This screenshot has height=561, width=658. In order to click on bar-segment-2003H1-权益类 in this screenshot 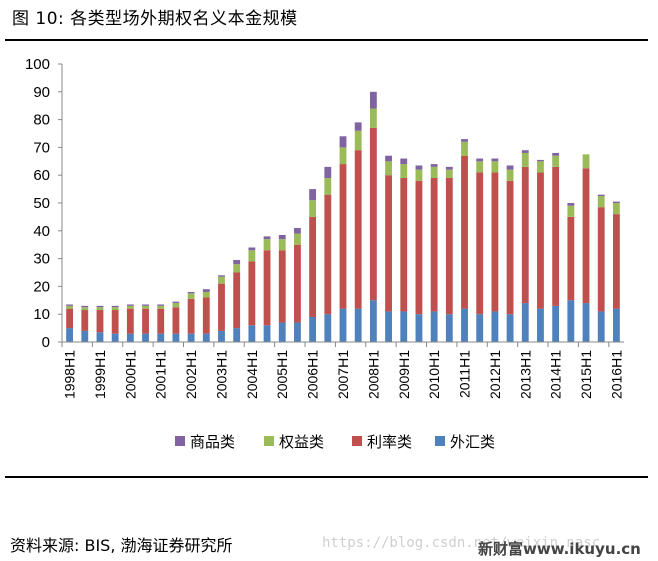, I will do `click(221, 280)`.